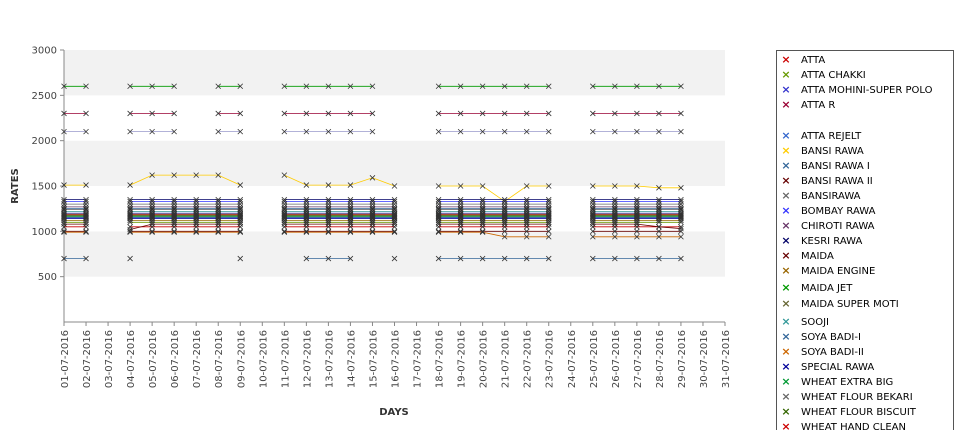 The width and height of the screenshot is (975, 433). Describe the element at coordinates (821, 75) in the screenshot. I see `legend-item: × ATTA CHAKKI` at that location.